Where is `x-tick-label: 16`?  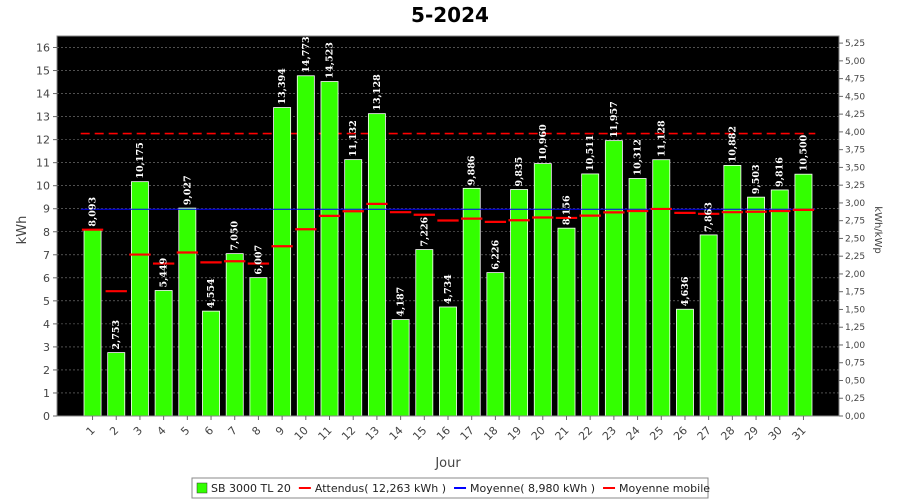 x-tick-label: 16 is located at coordinates (443, 433).